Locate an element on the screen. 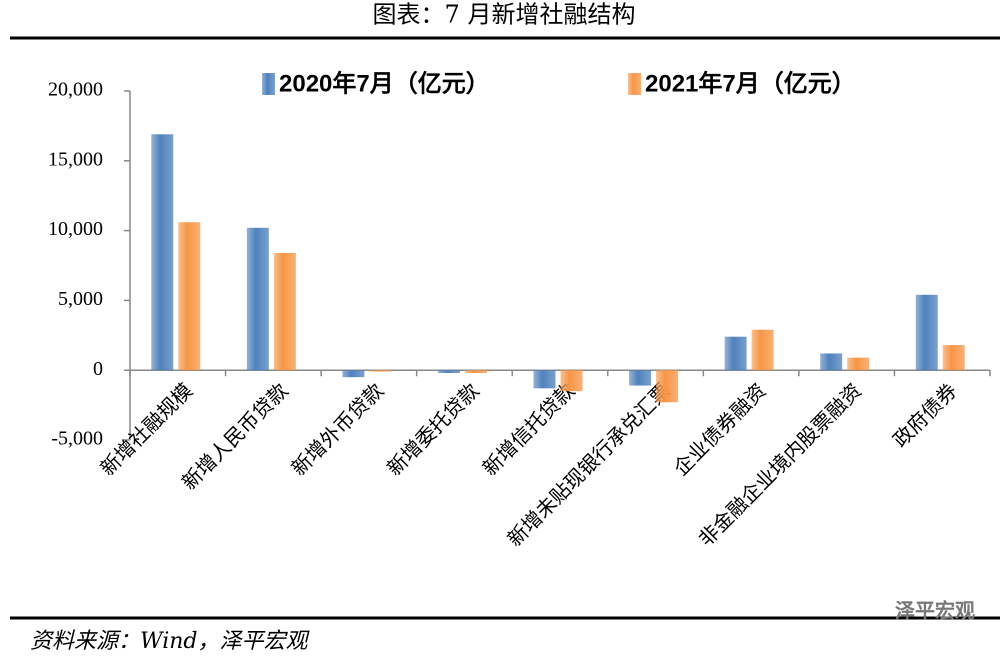  legend-label: 2021年7月（亿元） is located at coordinates (750, 83).